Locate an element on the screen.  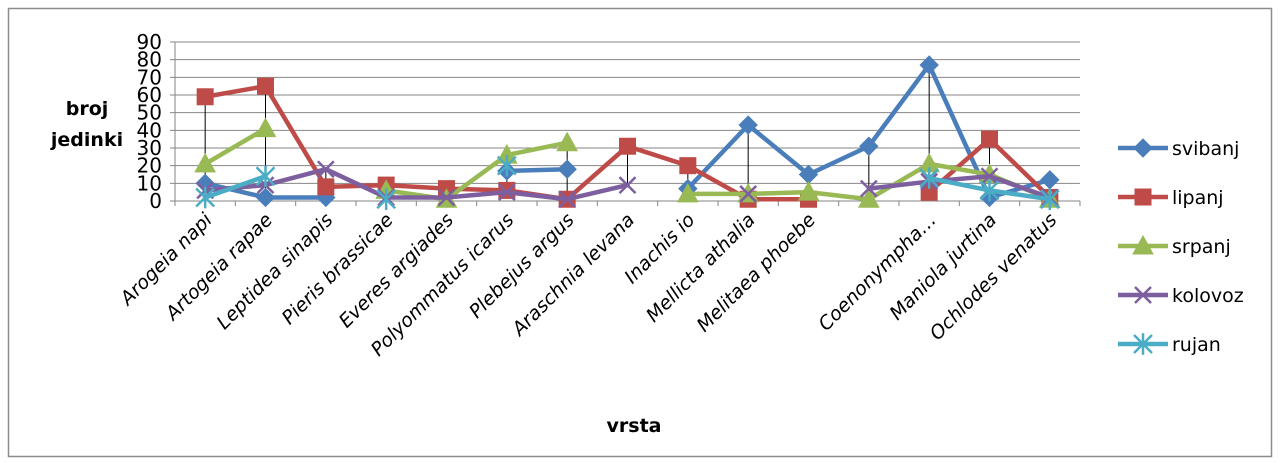
series-rujan is located at coordinates (627, 182).